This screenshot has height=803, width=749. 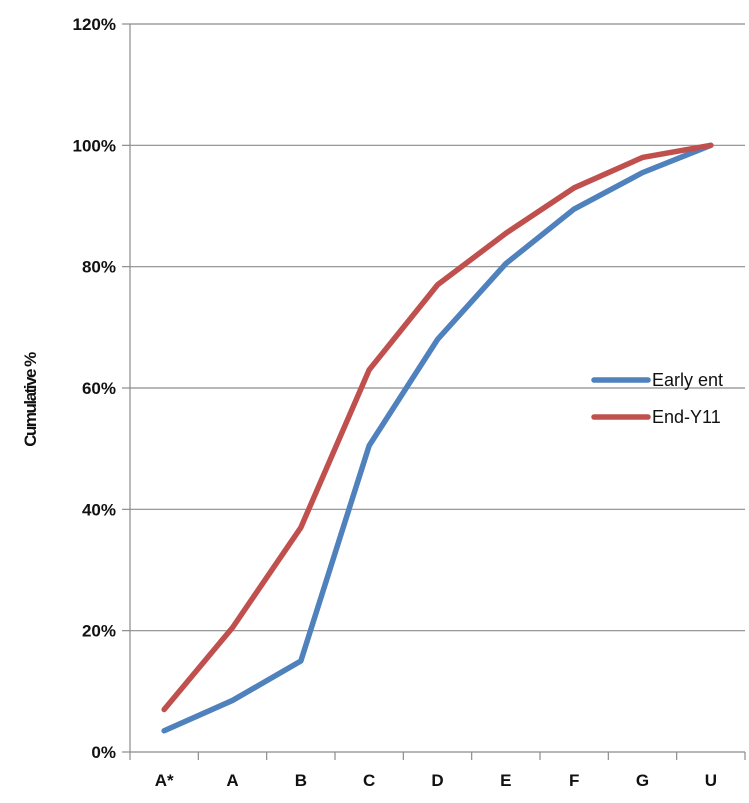 What do you see at coordinates (369, 780) in the screenshot?
I see `x-tick-label: C` at bounding box center [369, 780].